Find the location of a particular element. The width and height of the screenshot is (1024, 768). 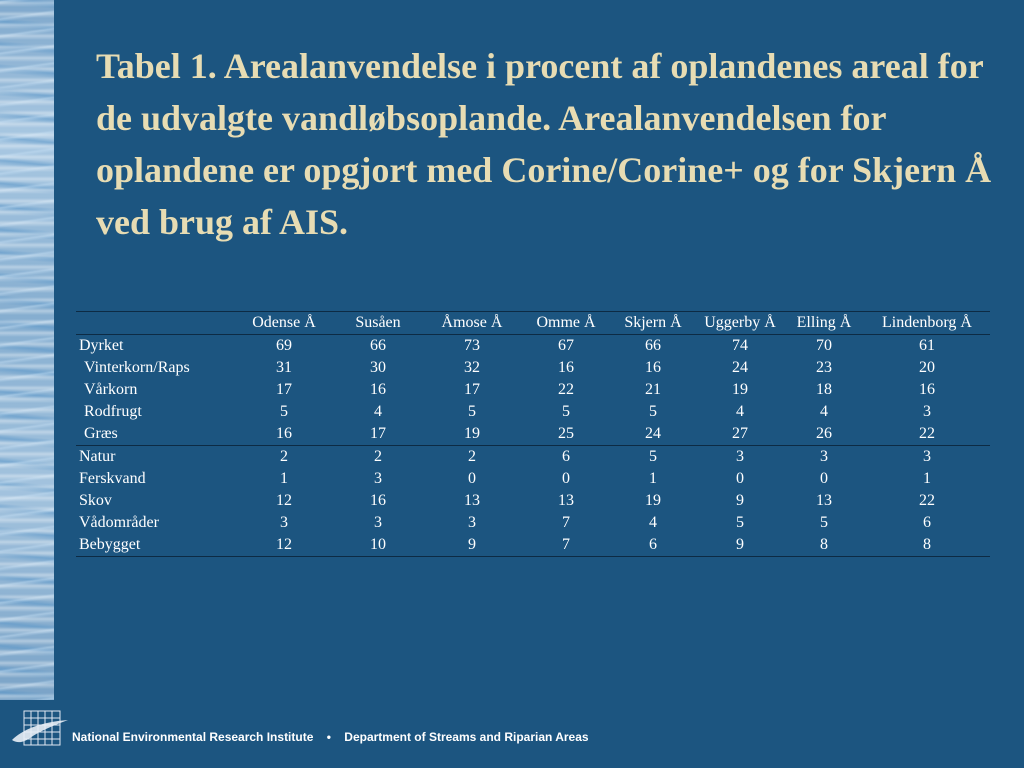

row-label: Dyrket is located at coordinates (101, 345).